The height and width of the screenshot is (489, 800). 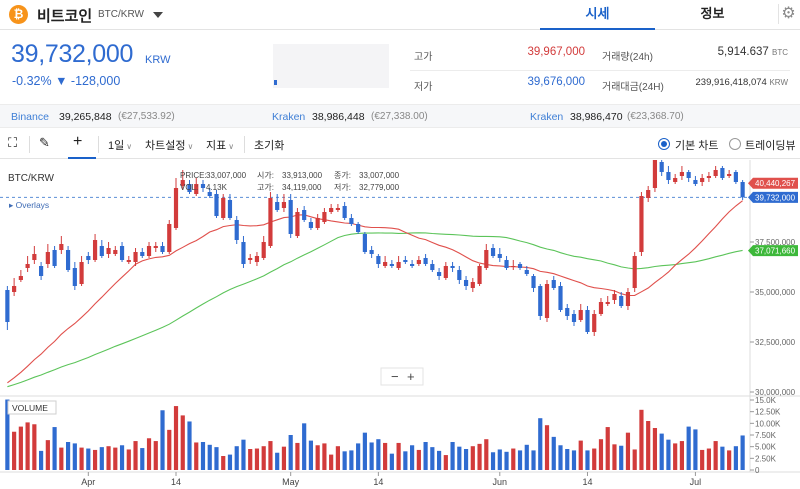 What do you see at coordinates (169, 146) in the screenshot?
I see `chart-settings-button: 차트설정 ∨` at bounding box center [169, 146].